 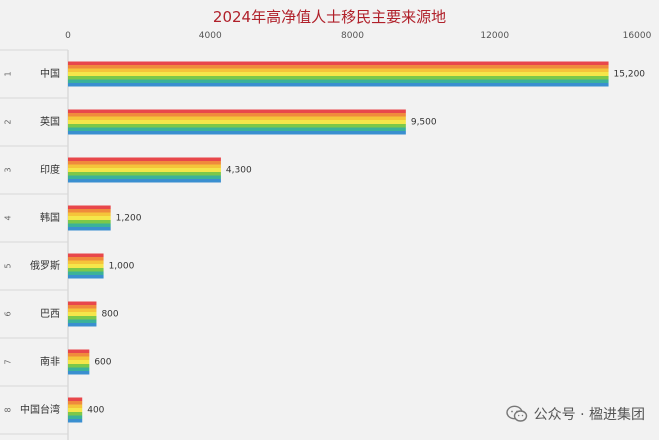 I want to click on value-label: 9,500, so click(x=424, y=123).